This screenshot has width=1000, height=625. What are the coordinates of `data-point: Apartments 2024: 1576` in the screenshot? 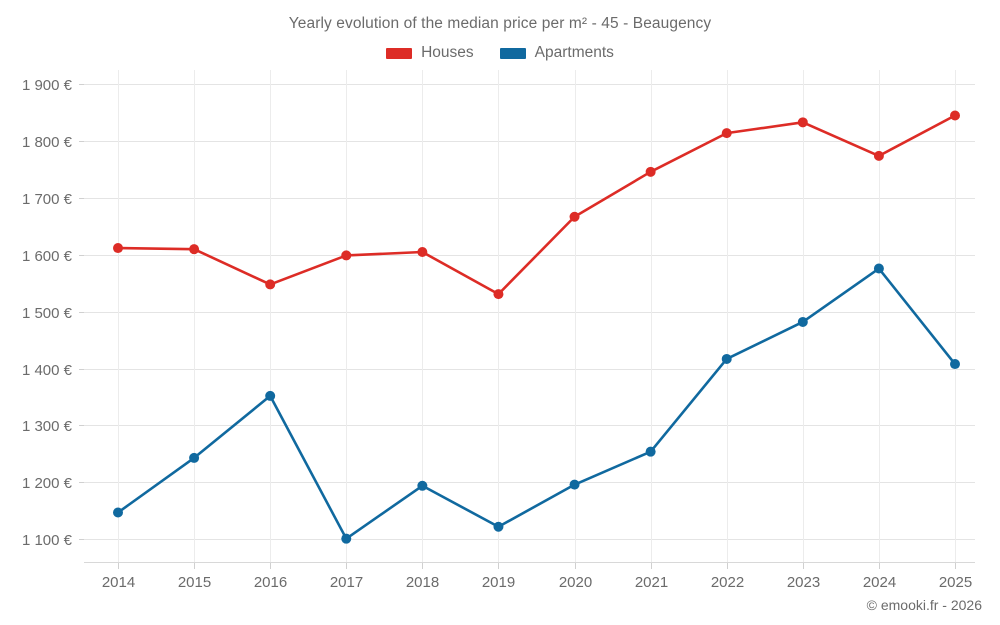 It's located at (878, 268).